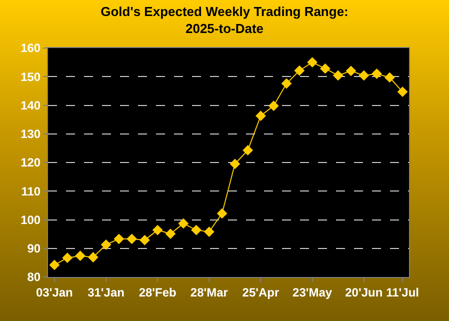 Image resolution: width=449 pixels, height=321 pixels. I want to click on y-tick-label: 80, so click(34, 277).